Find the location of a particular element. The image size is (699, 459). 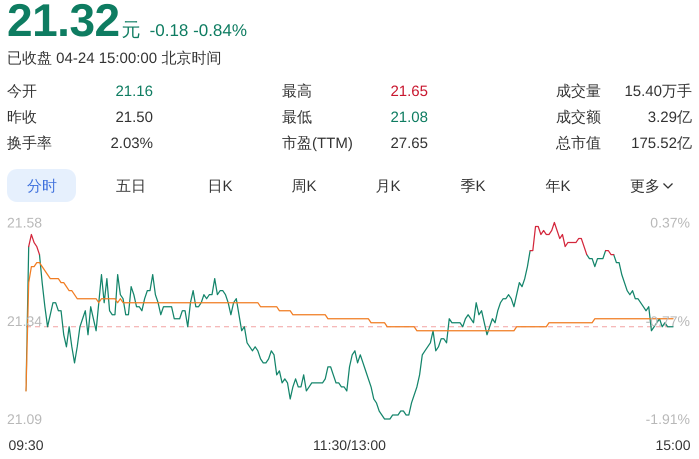

text: 21.08 is located at coordinates (409, 117).